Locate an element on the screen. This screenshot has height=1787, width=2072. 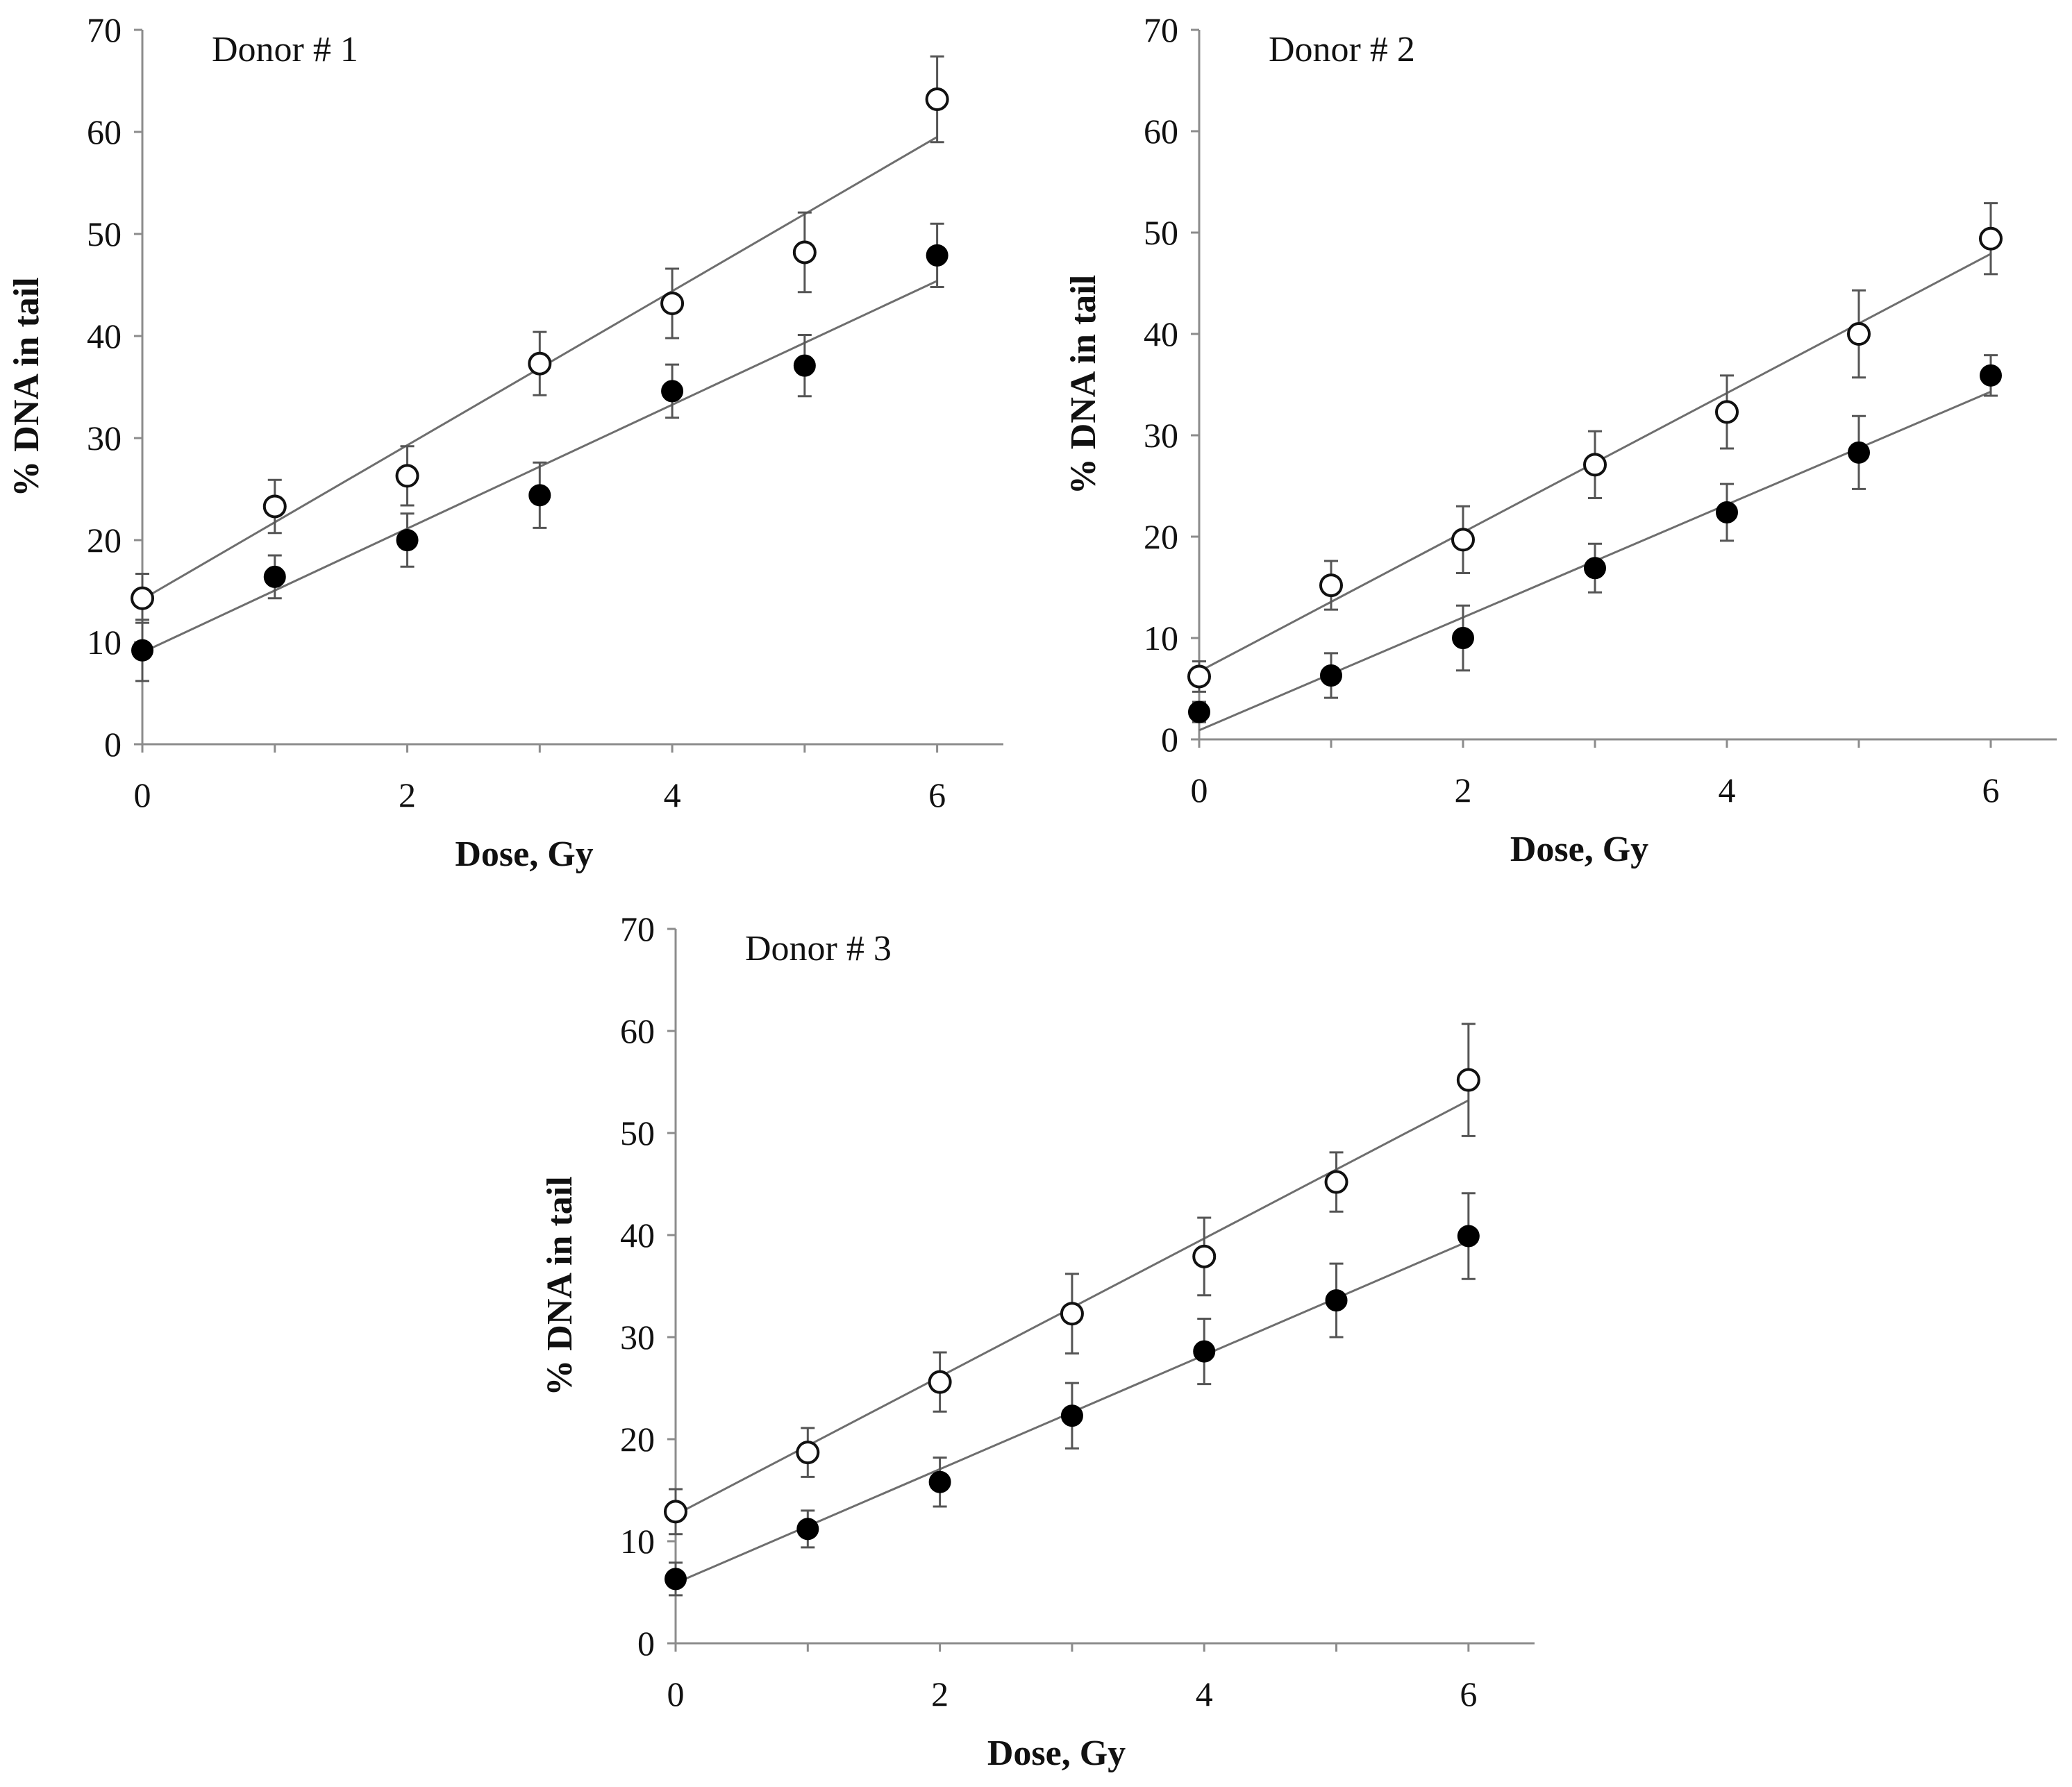
panel-title: Donor # 2 is located at coordinates (1342, 50).